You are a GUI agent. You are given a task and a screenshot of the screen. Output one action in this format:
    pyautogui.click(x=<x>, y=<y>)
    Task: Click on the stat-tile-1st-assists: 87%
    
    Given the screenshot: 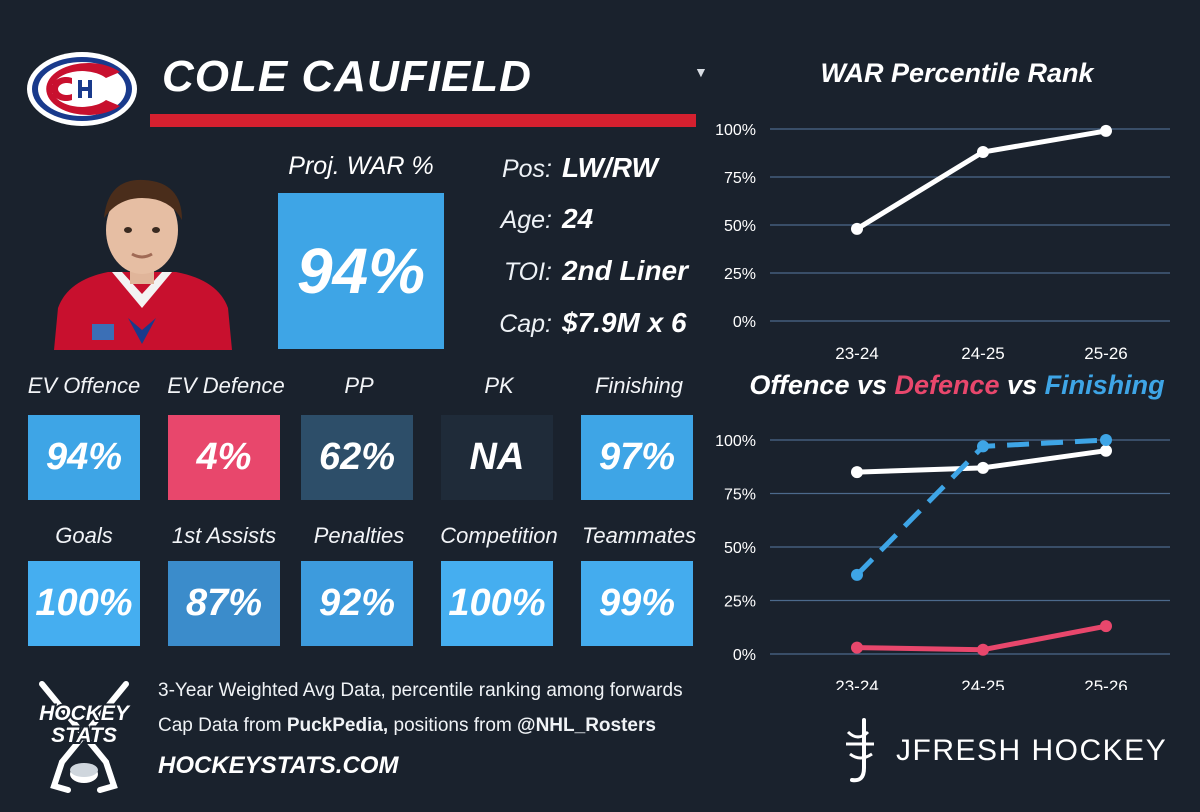 What is the action you would take?
    pyautogui.click(x=224, y=603)
    